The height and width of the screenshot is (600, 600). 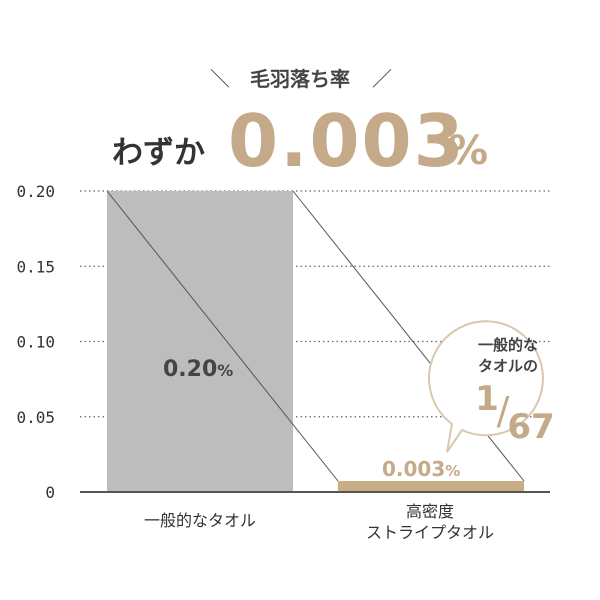 I want to click on bubble-slash: /, so click(x=503, y=411).